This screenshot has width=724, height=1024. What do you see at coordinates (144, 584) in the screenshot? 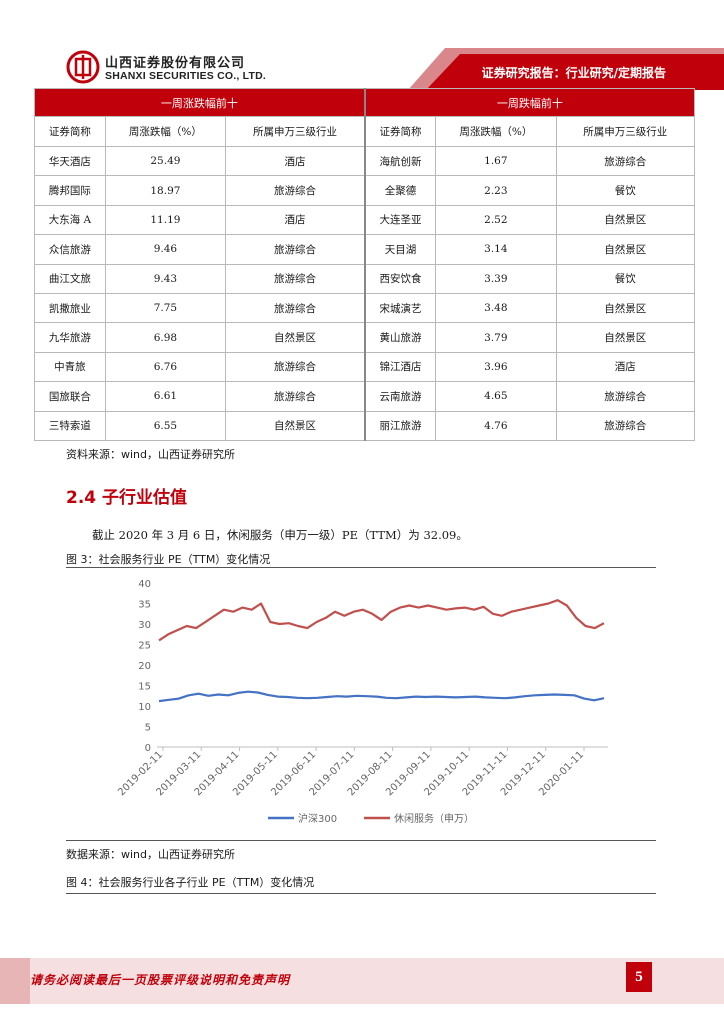
I see `y-tick-label: 40` at bounding box center [144, 584].